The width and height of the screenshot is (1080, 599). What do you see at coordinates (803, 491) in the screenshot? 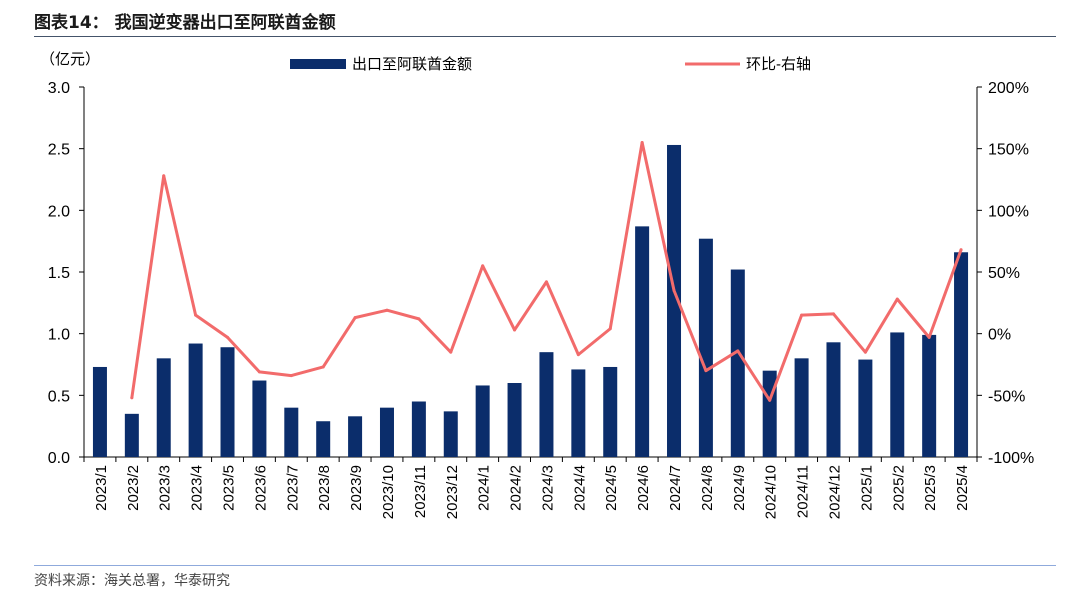
I see `x-tick-label: 2024/11` at bounding box center [803, 491].